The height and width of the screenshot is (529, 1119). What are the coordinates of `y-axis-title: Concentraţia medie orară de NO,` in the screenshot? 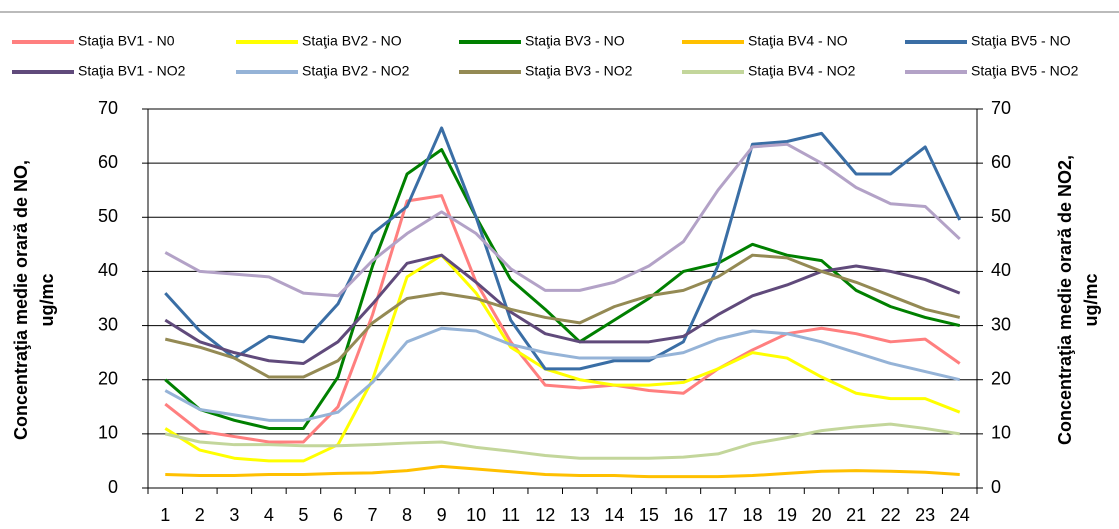 It's located at (21, 300).